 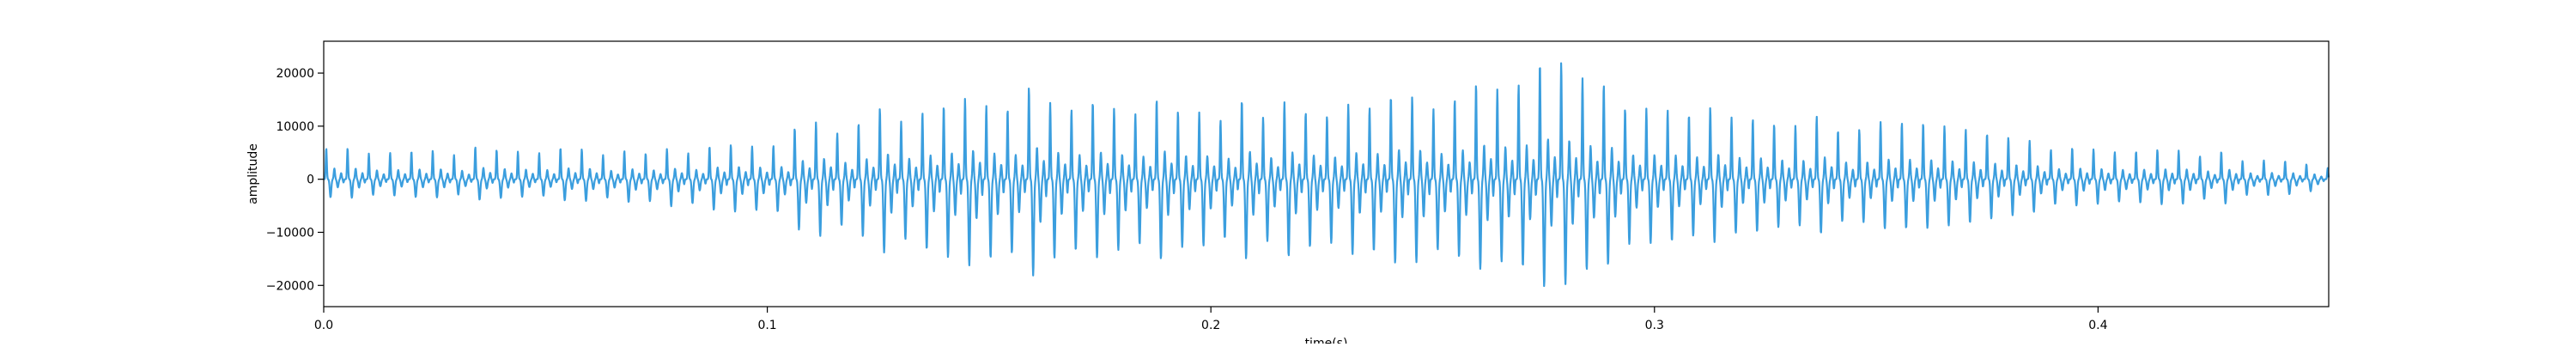 What do you see at coordinates (295, 127) in the screenshot?
I see `y-tick-label: 10000` at bounding box center [295, 127].